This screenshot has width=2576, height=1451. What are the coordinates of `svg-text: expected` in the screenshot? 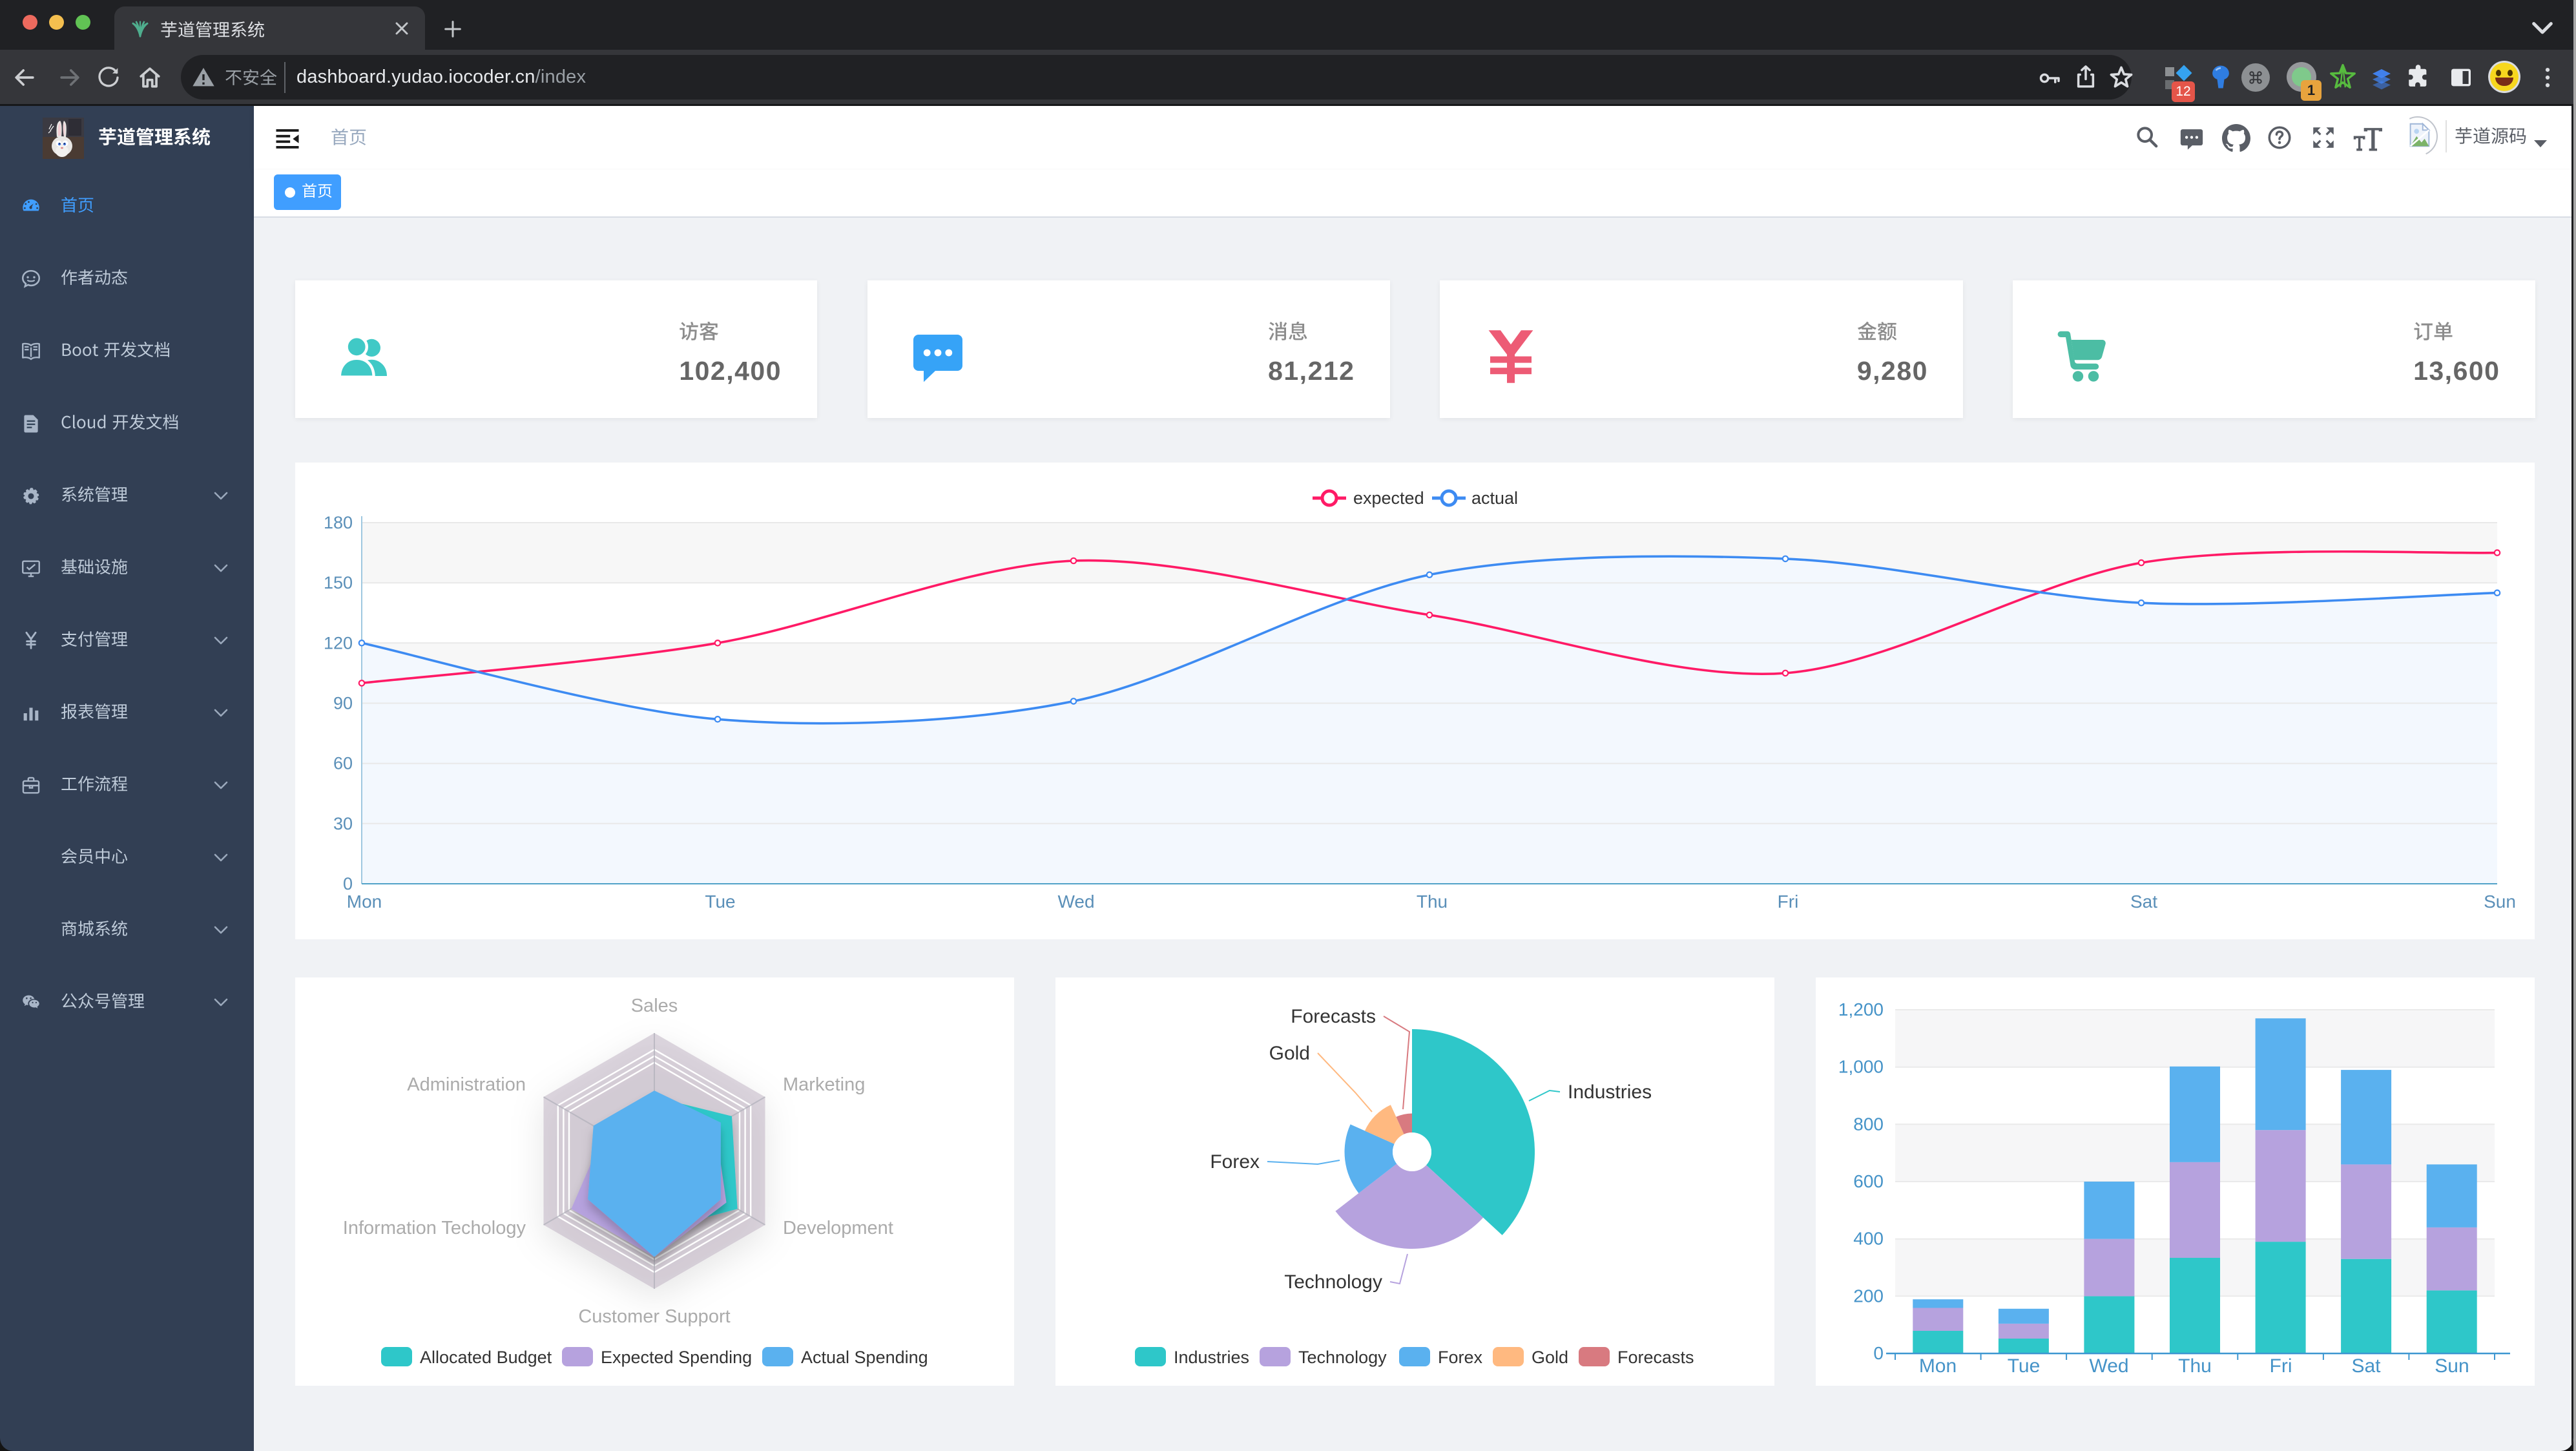 It's located at (1388, 498).